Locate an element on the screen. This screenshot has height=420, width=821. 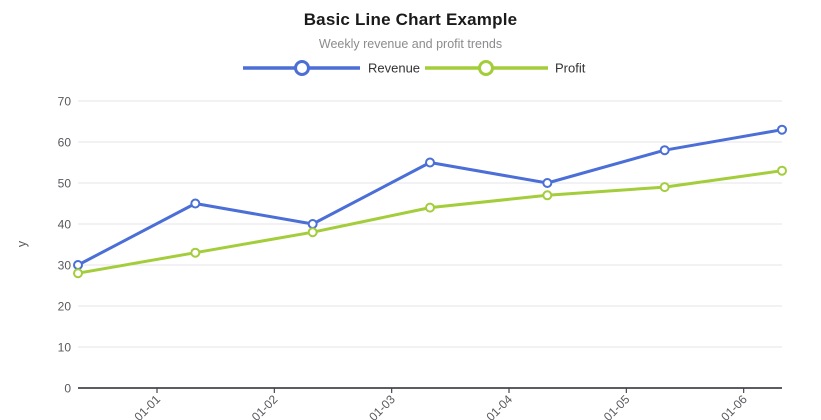
x-tick-label: 01-01 is located at coordinates (148, 406).